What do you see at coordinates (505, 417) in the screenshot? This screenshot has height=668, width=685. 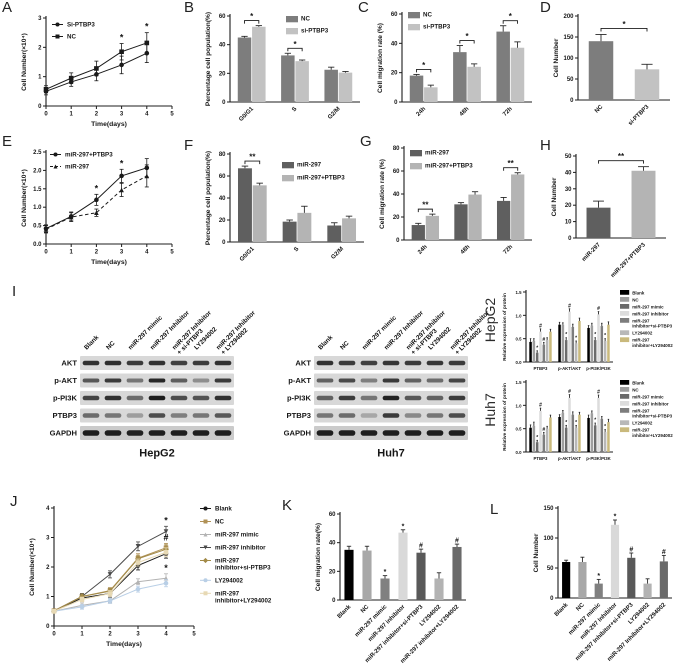 I see `svg-text: Relative expression of protein` at bounding box center [505, 417].